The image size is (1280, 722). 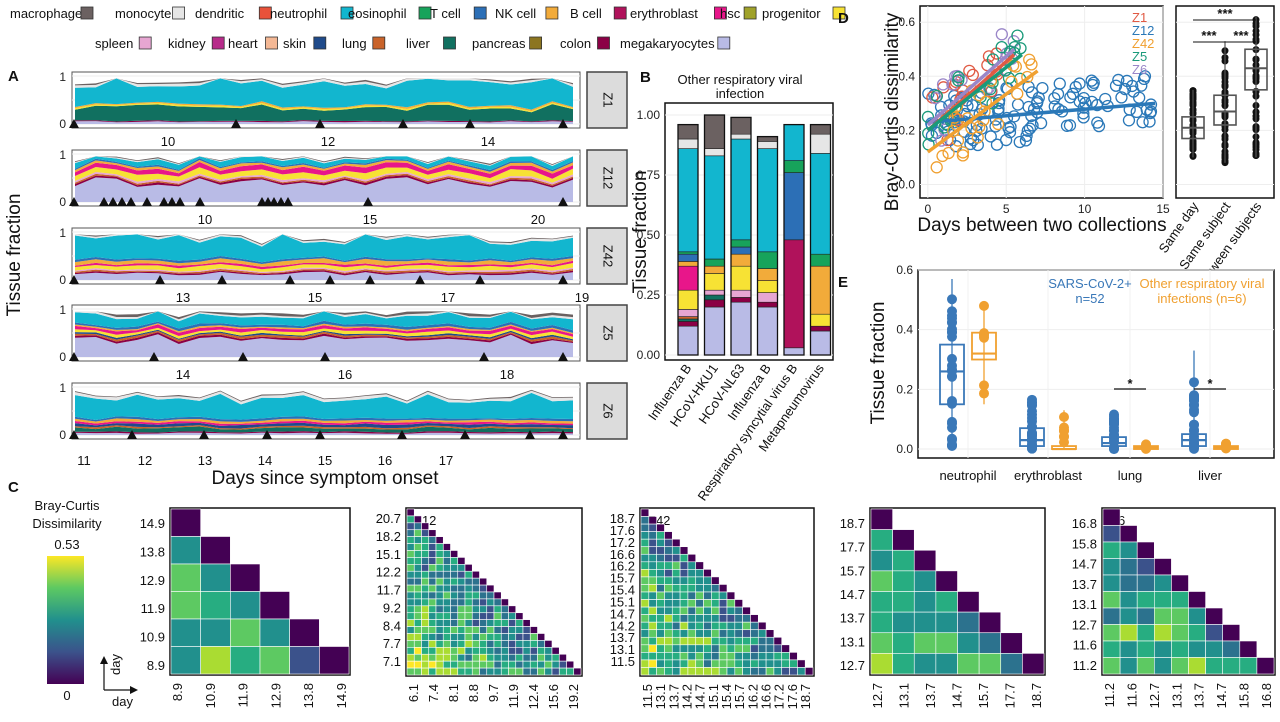 What do you see at coordinates (324, 427) in the screenshot?
I see `panel-a-area-Z6-lung` at bounding box center [324, 427].